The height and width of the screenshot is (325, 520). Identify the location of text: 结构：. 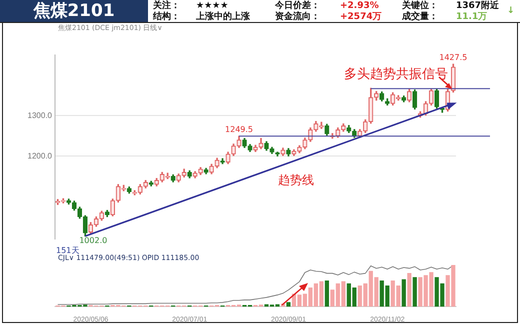
(166, 17).